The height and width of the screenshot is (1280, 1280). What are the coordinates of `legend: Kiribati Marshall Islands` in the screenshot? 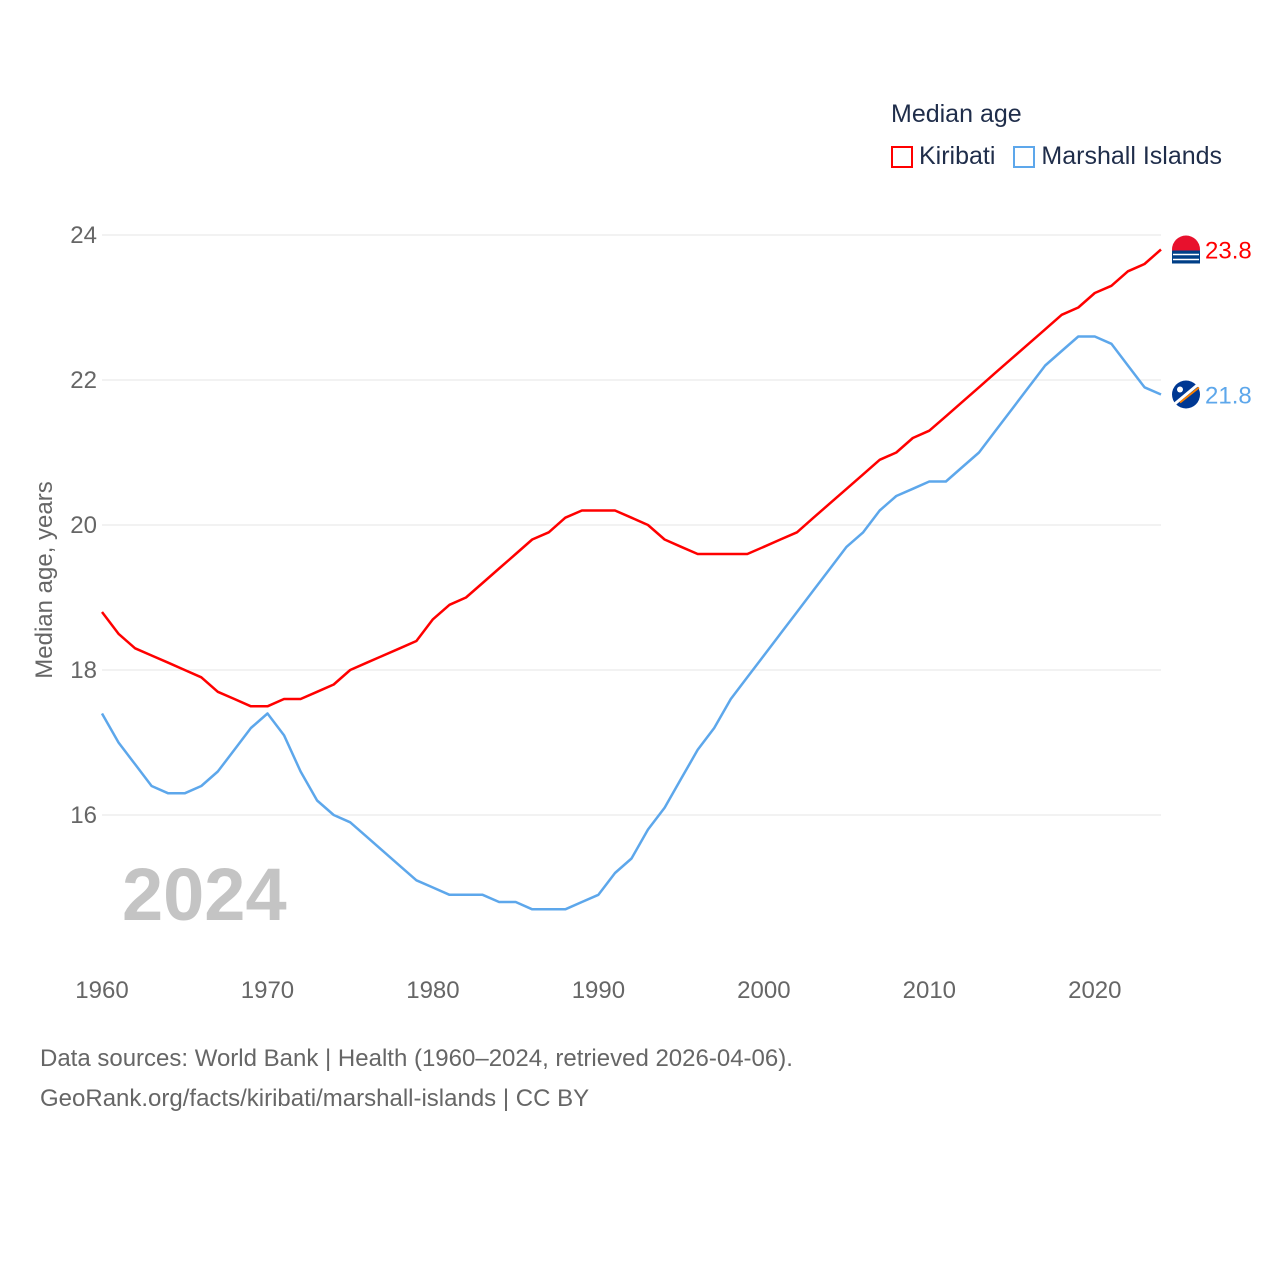 It's located at (1065, 156).